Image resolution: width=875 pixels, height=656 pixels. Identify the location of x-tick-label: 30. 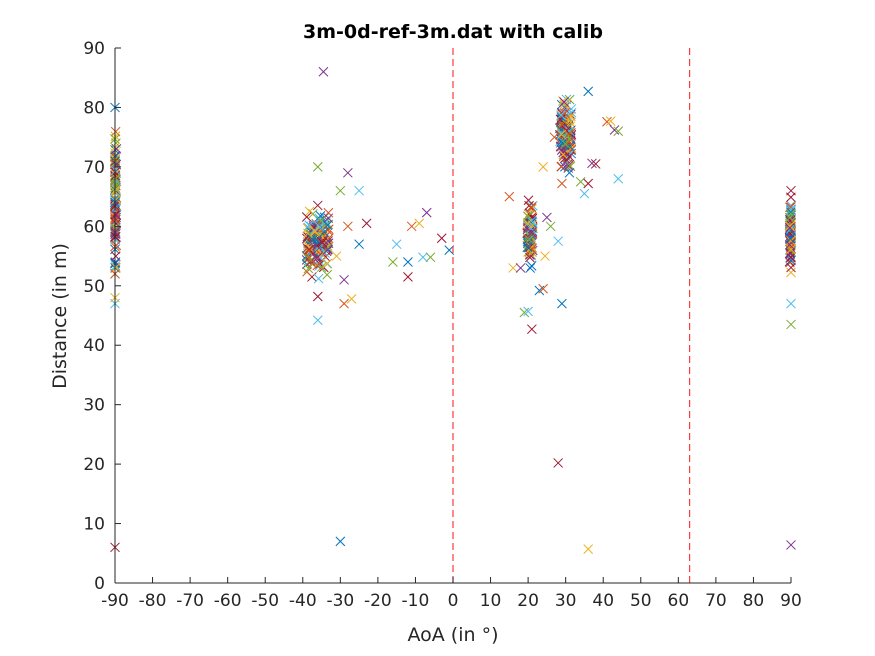
(566, 601).